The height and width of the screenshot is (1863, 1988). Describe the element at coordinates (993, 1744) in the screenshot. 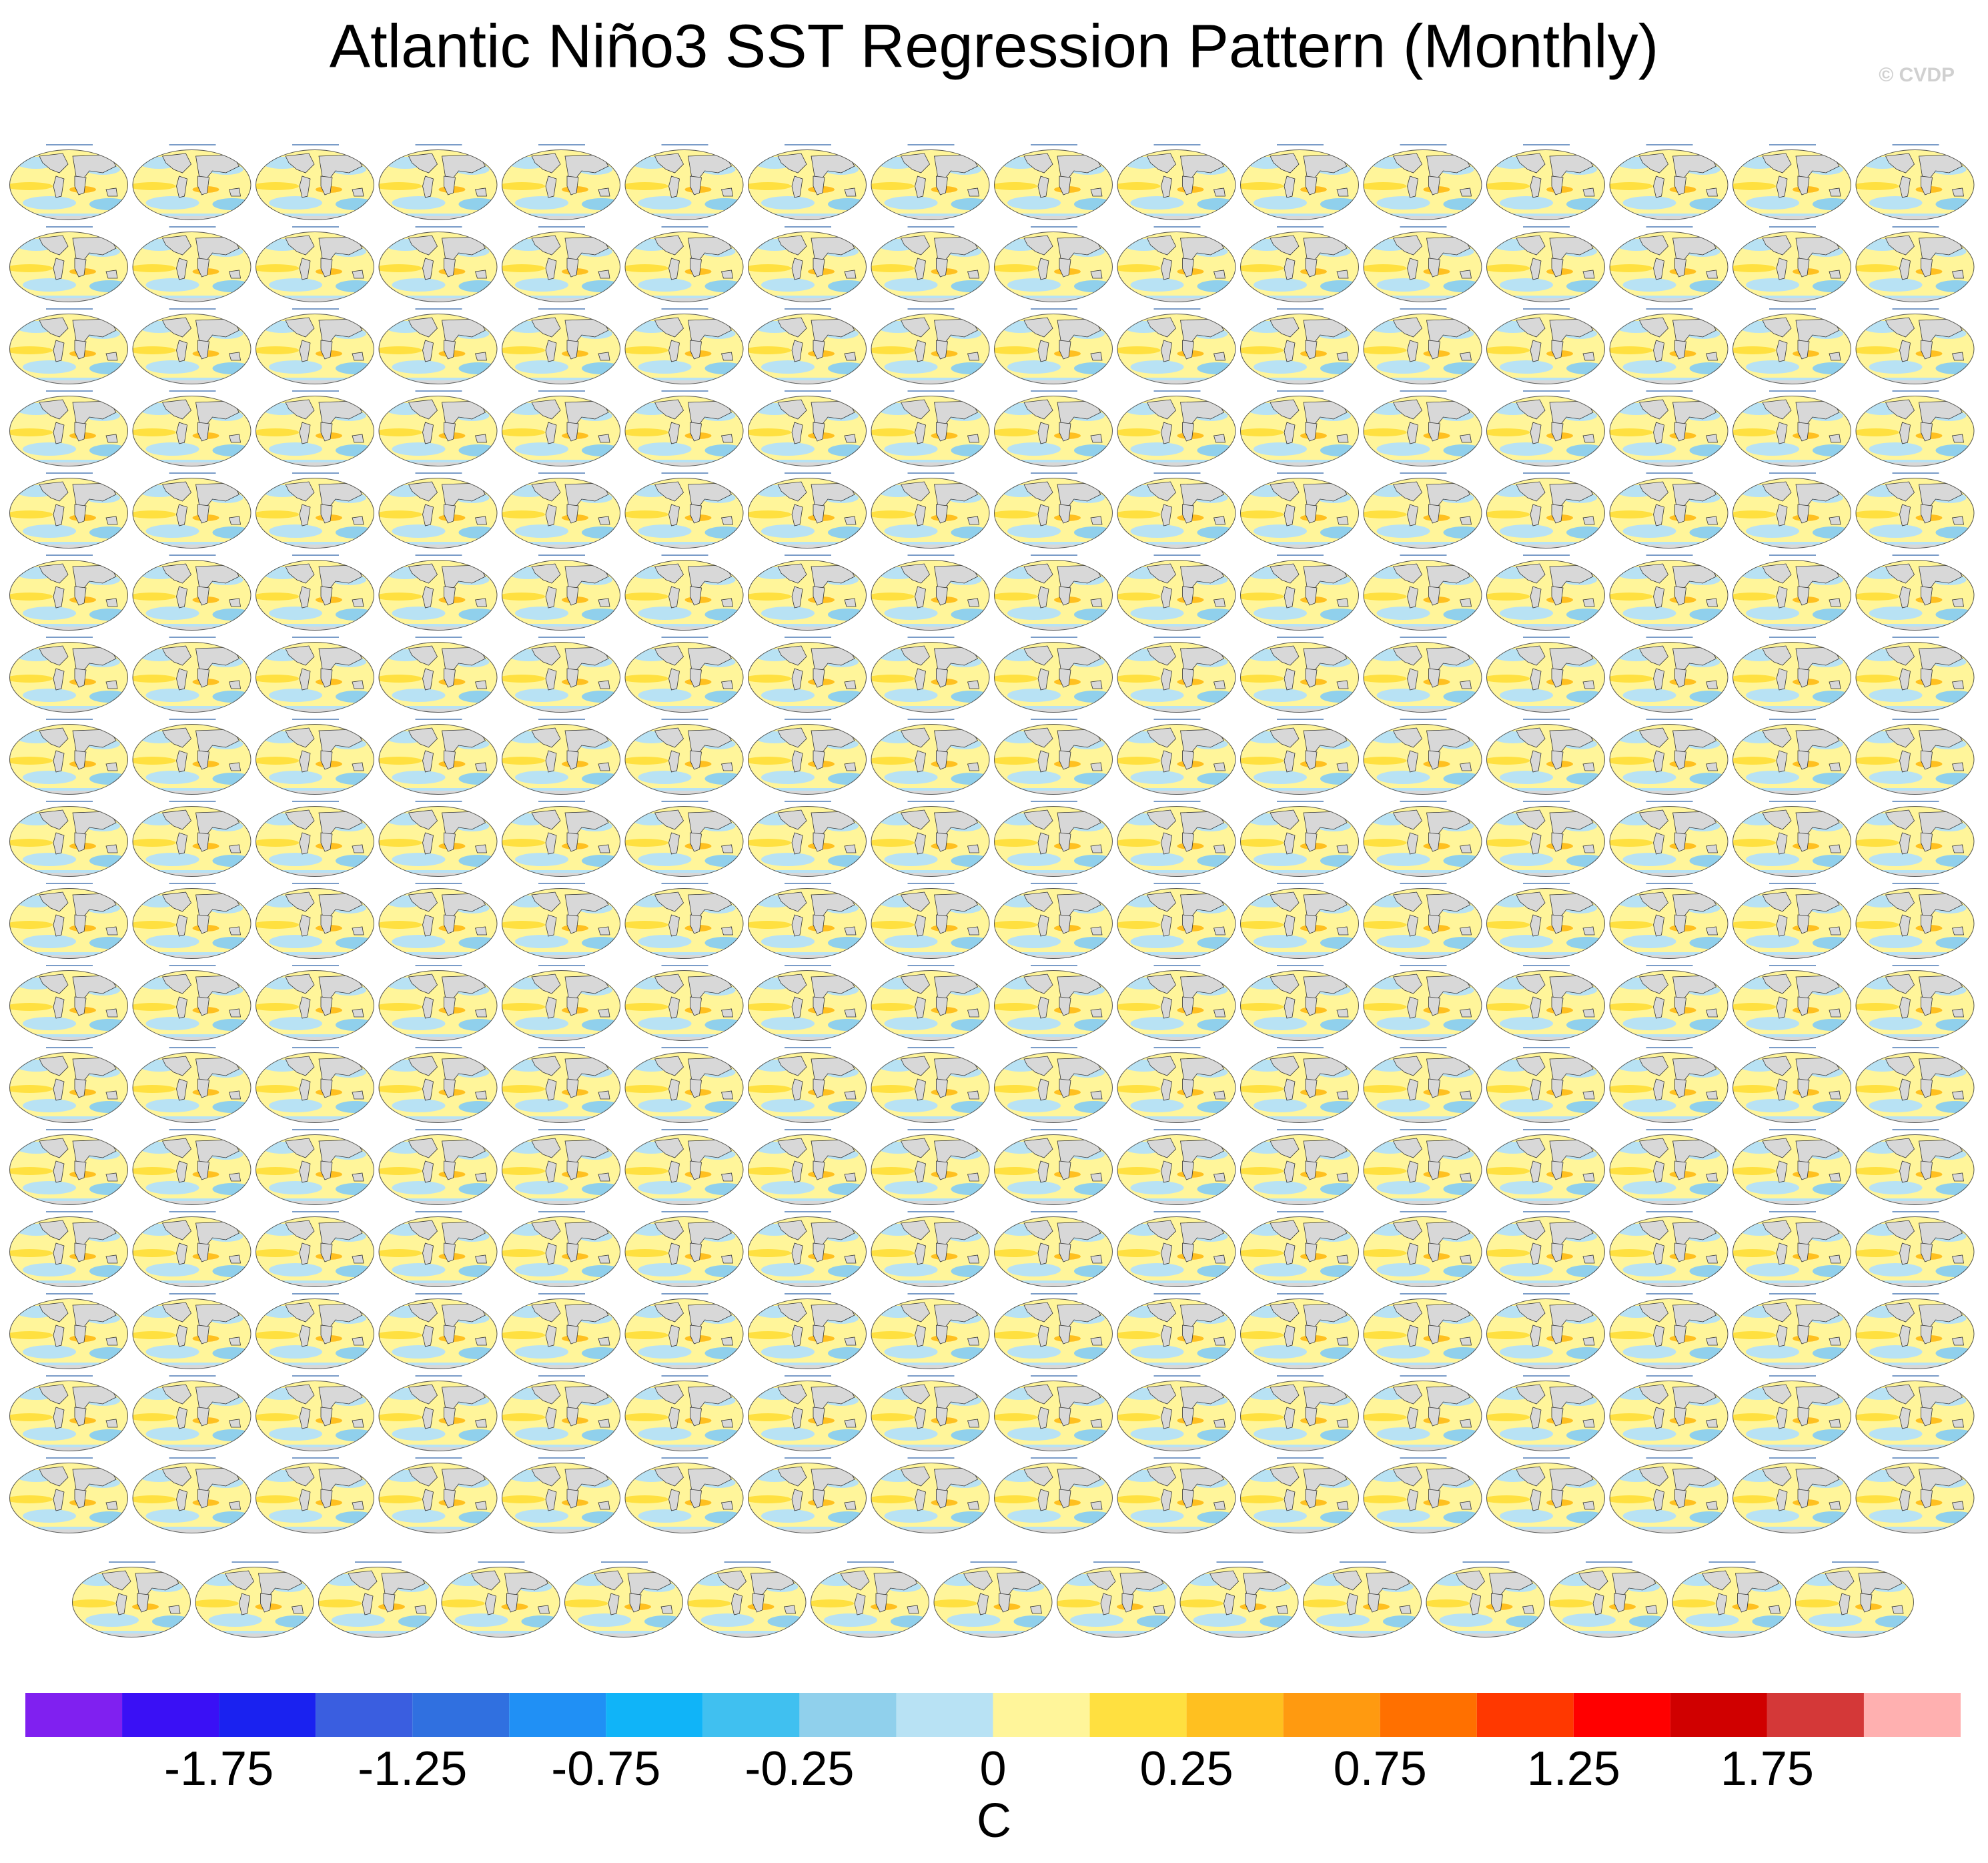

I see `colorbar: -1.75 -1.25 -0.75 -0.25 0 0.25 0.75 1.25 1.75` at that location.